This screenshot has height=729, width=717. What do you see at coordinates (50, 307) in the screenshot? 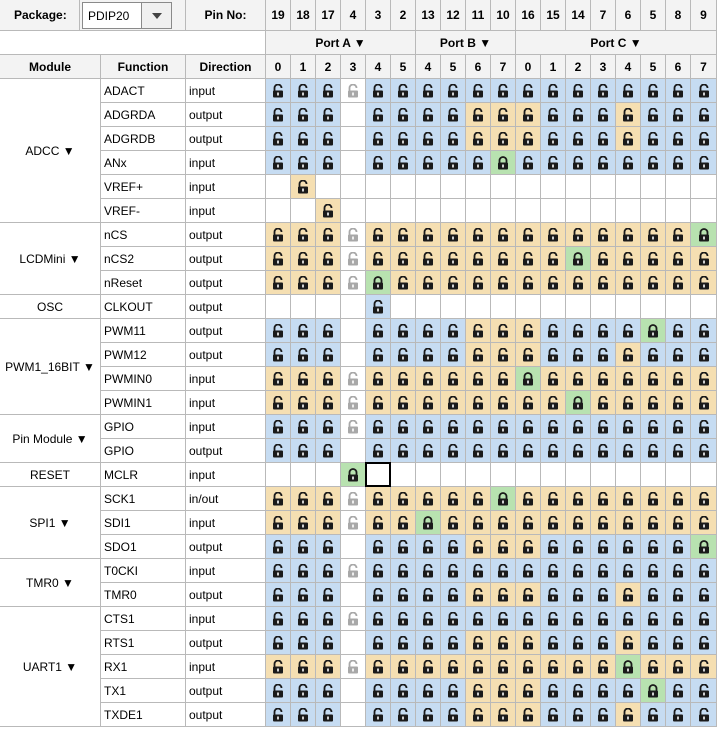
I see `module-name: OSC` at bounding box center [50, 307].